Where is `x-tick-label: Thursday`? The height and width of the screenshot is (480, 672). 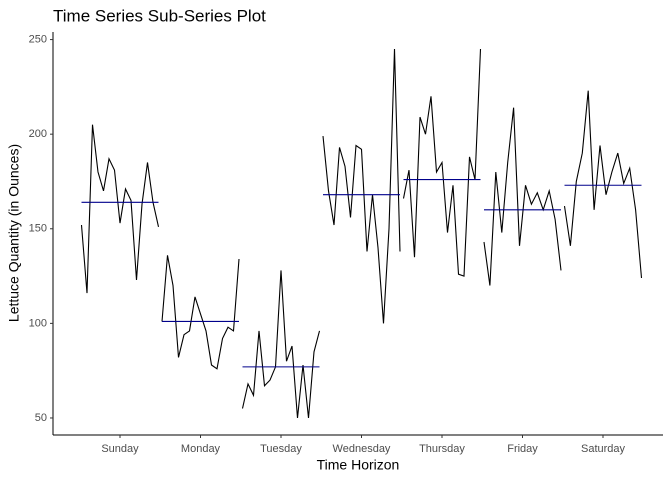 x-tick-label: Thursday is located at coordinates (442, 449).